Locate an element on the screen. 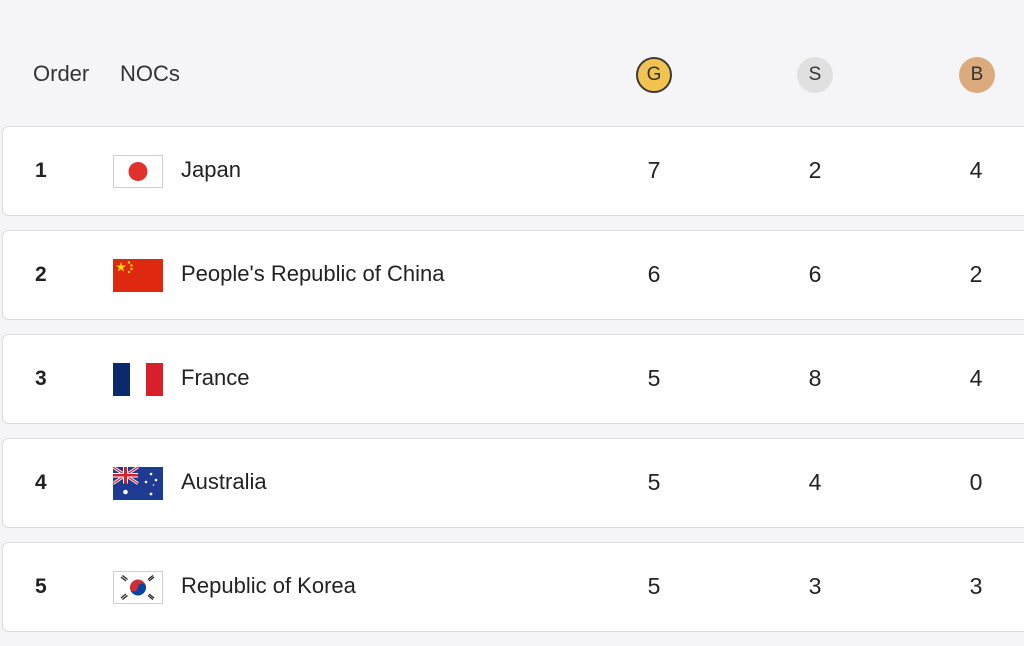 The image size is (1024, 646). bronze-count: 2 is located at coordinates (976, 274).